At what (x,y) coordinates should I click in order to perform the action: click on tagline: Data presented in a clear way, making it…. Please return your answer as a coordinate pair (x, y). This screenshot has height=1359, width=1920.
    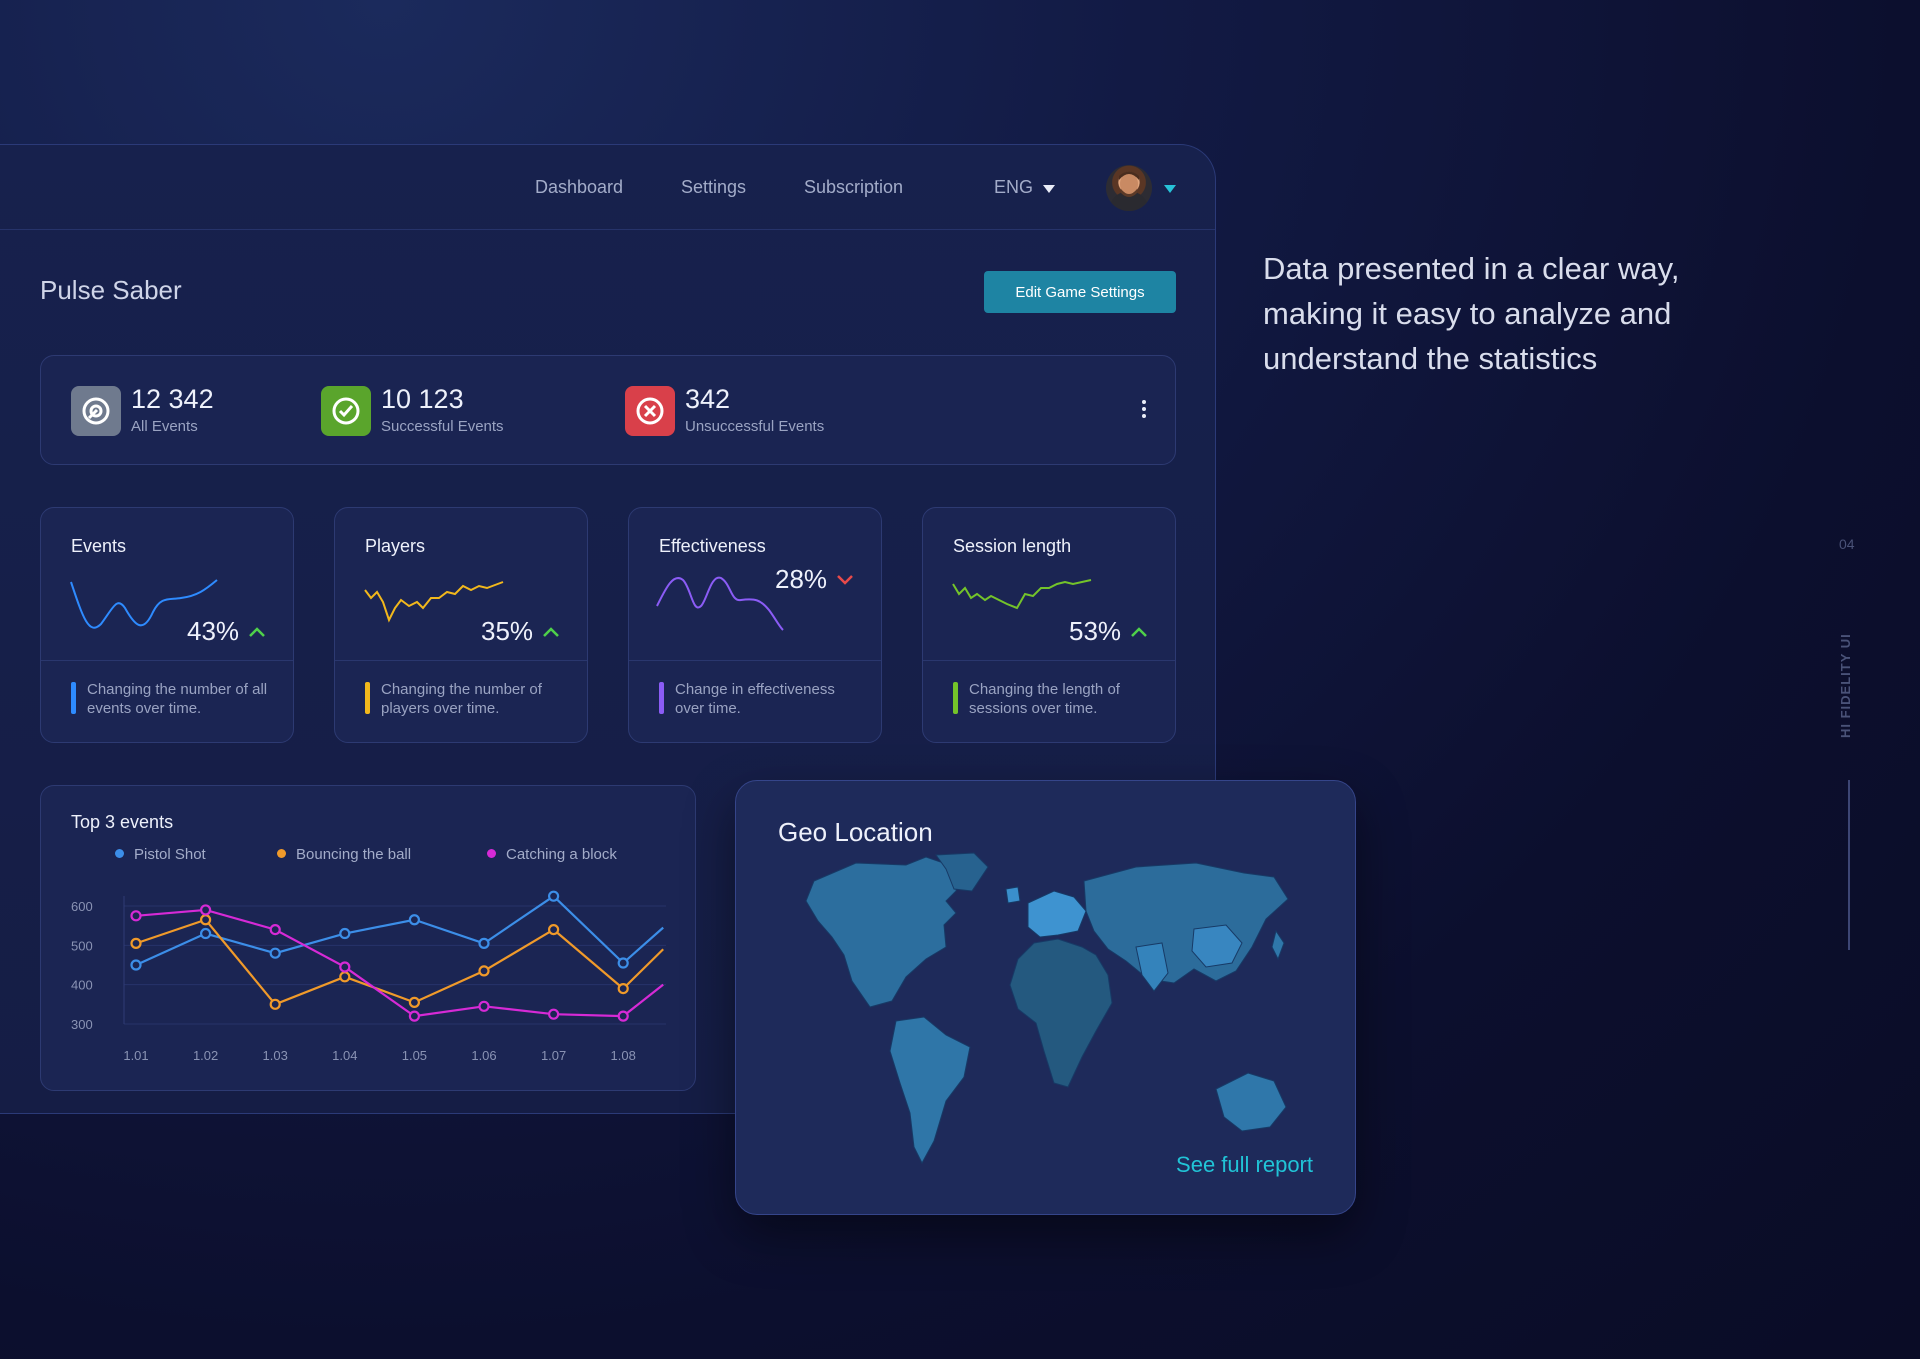
    Looking at the image, I should click on (1471, 313).